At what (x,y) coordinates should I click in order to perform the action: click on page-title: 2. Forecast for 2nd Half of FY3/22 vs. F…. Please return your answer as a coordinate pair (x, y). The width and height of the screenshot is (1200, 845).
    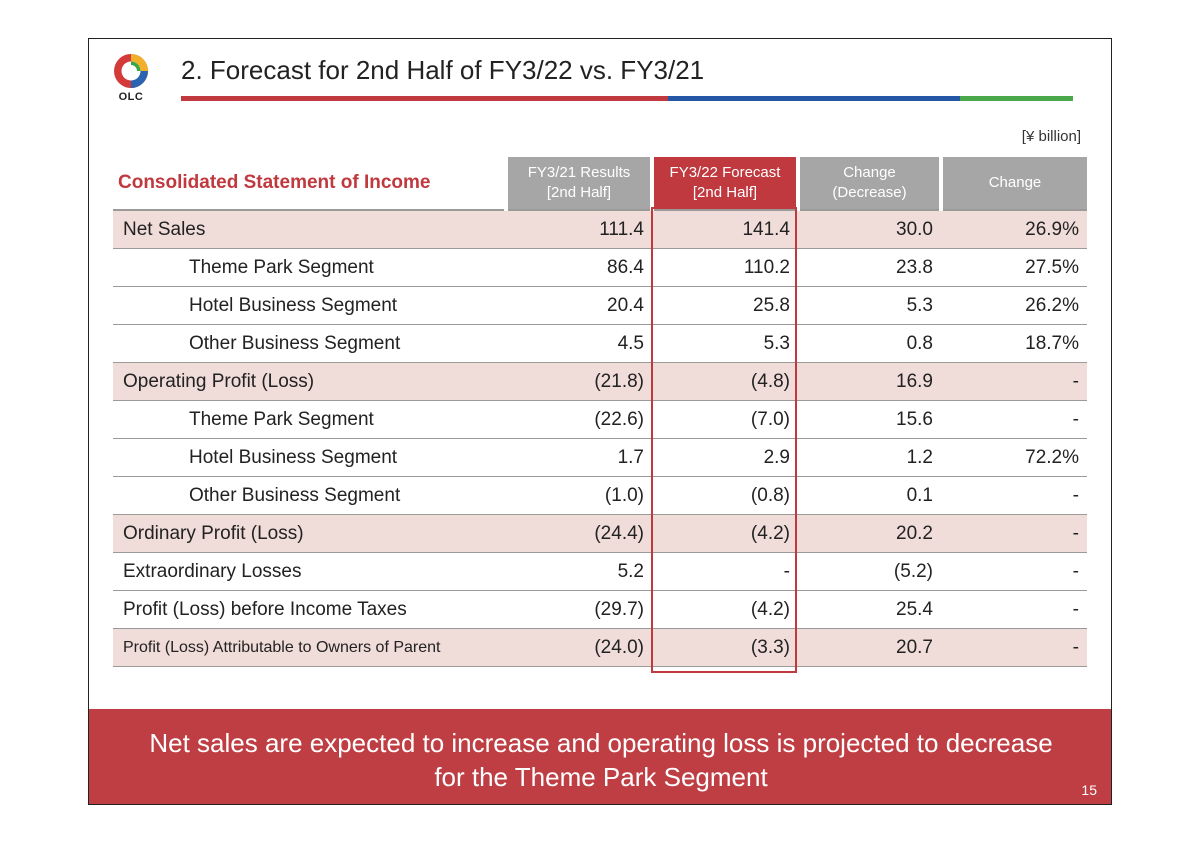
    Looking at the image, I should click on (443, 70).